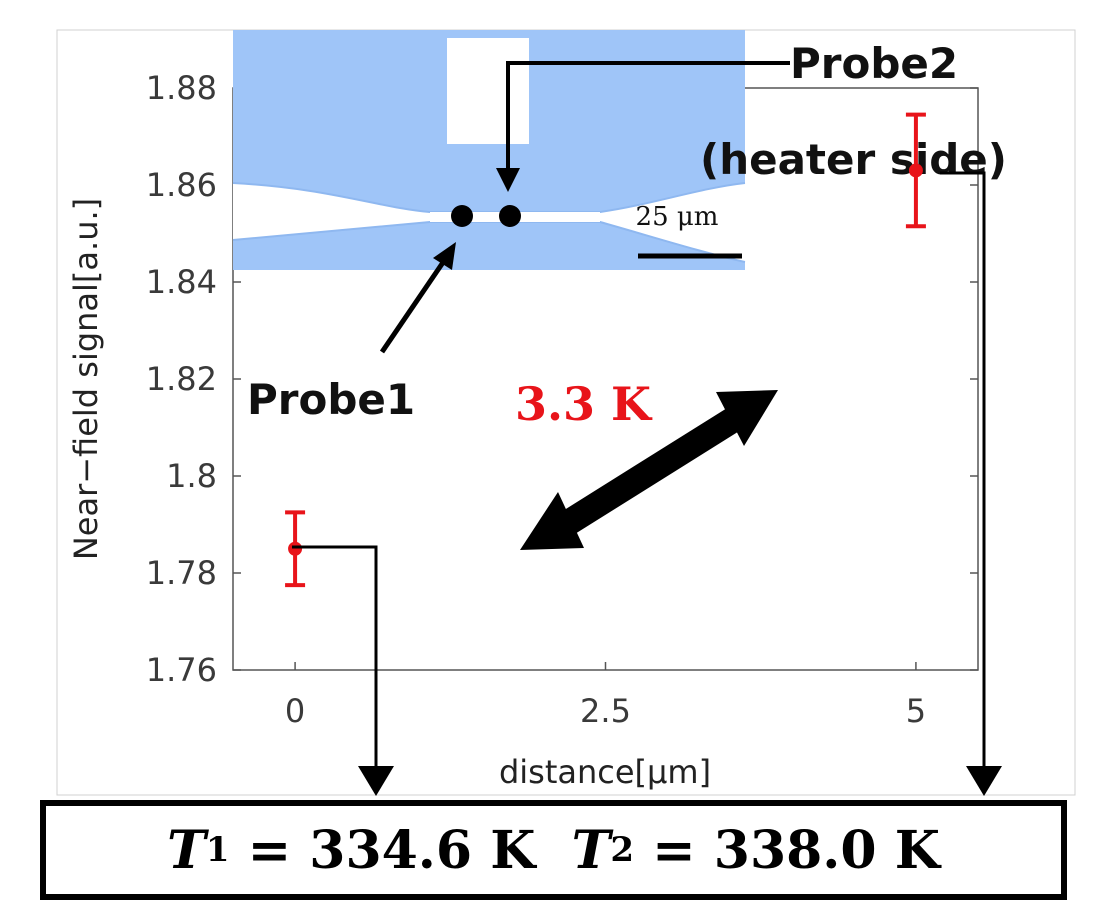  I want to click on delta-label: 3.3 K, so click(584, 404).